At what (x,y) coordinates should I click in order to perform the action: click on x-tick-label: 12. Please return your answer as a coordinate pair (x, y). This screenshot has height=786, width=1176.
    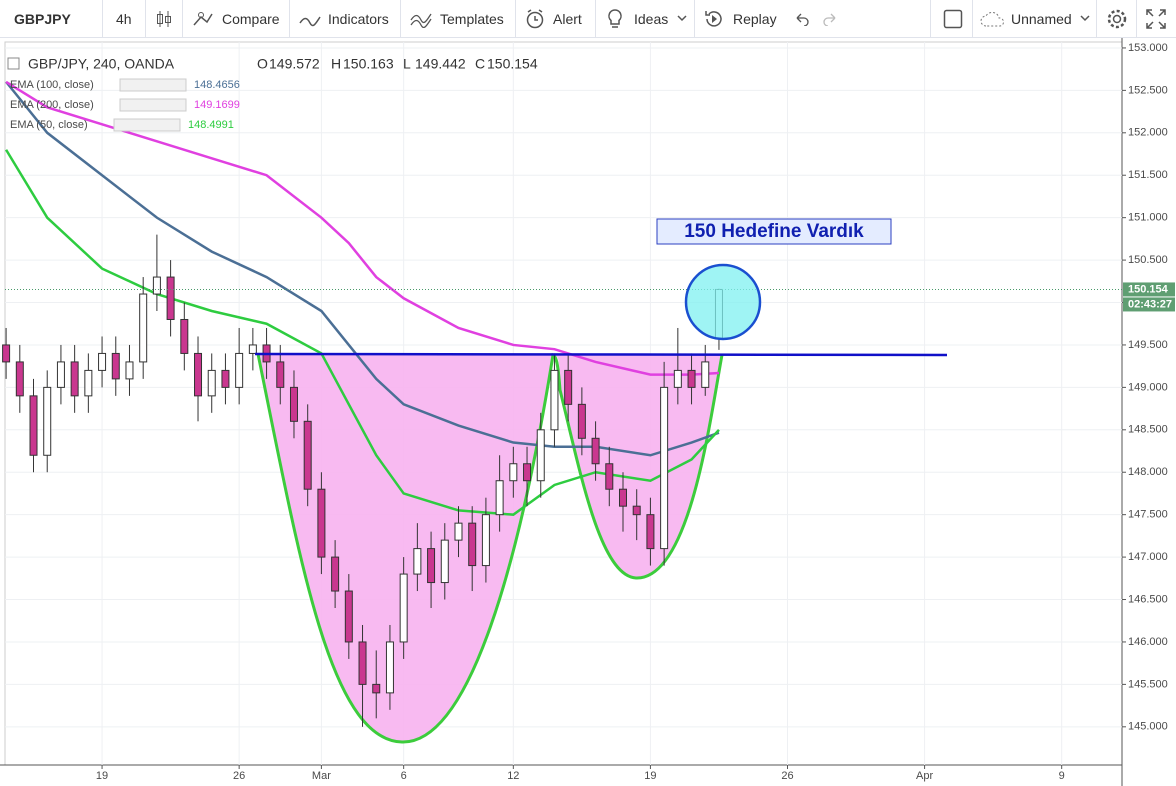
    Looking at the image, I should click on (513, 776).